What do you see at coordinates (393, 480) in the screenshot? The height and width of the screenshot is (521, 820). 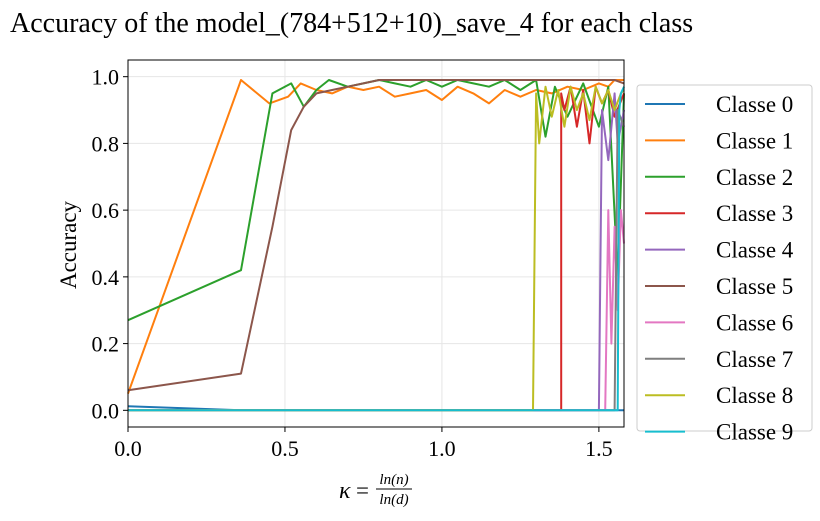 I see `x-label-numerator: ln(n)` at bounding box center [393, 480].